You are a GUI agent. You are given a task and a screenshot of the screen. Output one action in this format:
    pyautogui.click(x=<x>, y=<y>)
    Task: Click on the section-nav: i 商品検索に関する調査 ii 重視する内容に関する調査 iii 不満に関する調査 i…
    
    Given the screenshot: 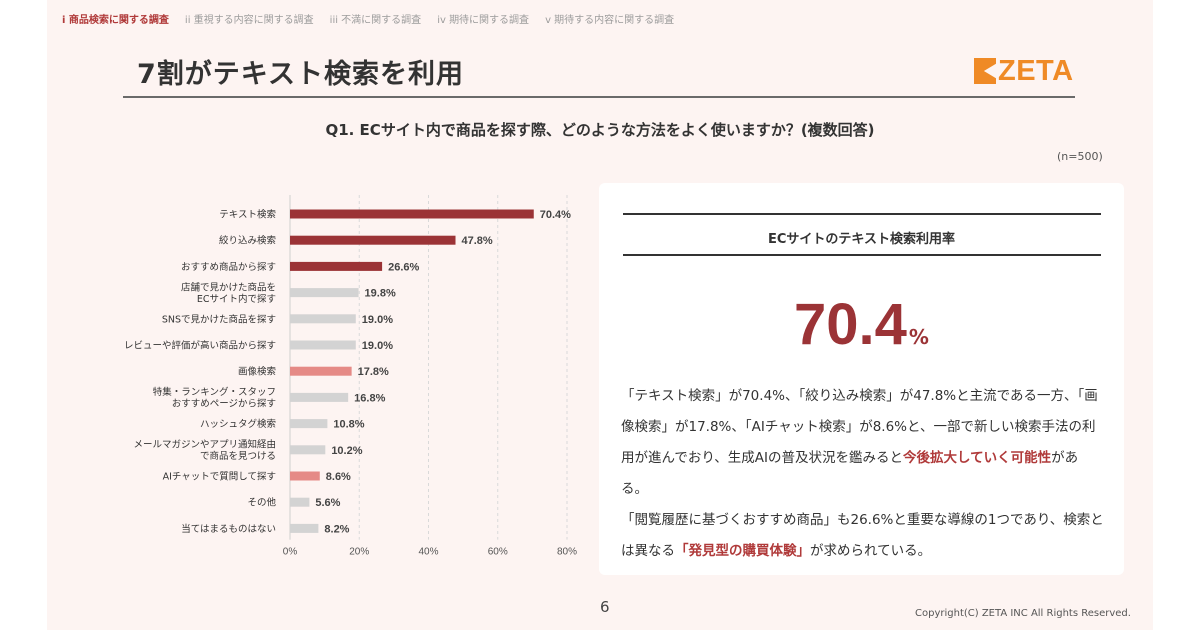 What is the action you would take?
    pyautogui.click(x=368, y=18)
    